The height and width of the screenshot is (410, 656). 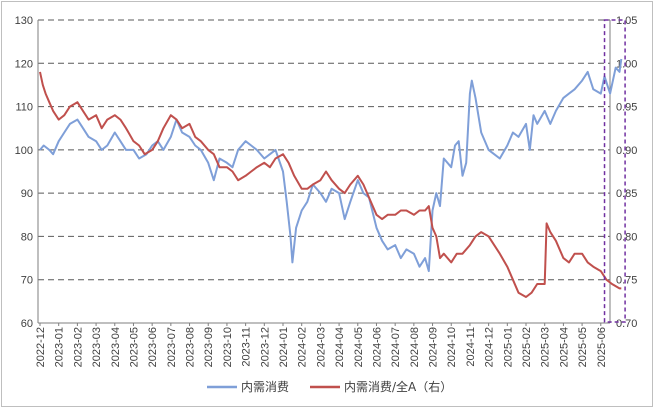 I want to click on x-tick-label: 2023-10, so click(x=228, y=347).